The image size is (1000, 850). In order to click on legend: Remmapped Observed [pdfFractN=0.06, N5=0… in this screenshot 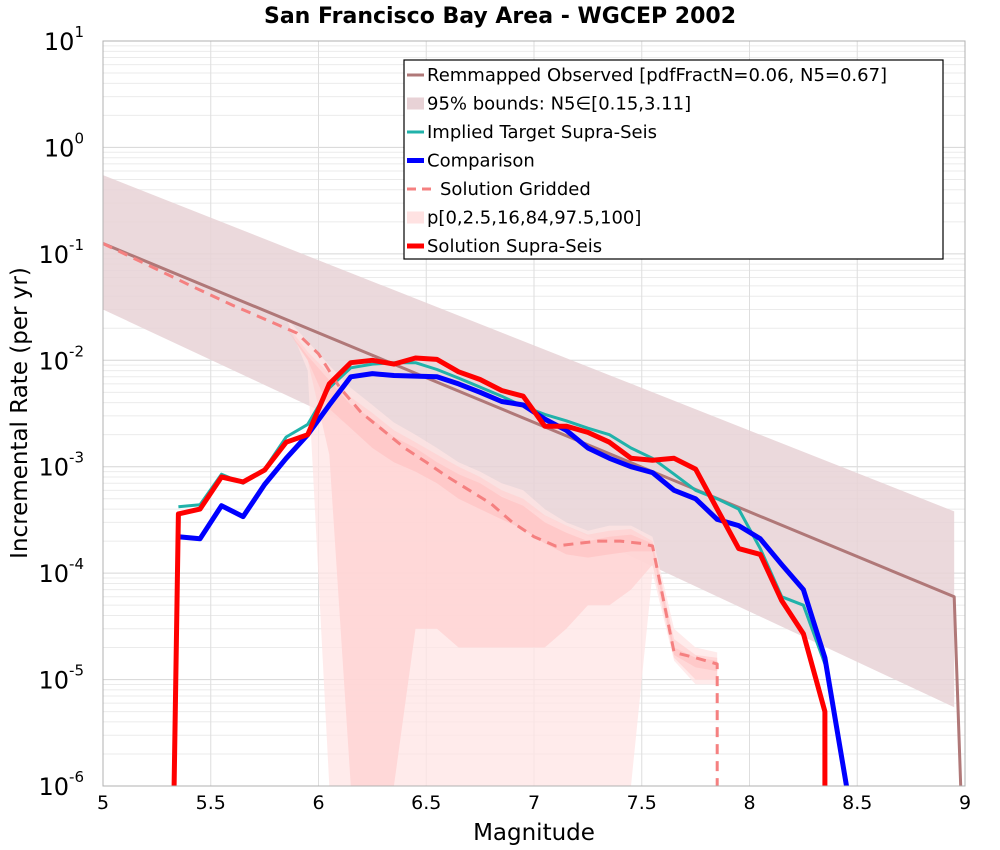, I will do `click(673, 159)`.